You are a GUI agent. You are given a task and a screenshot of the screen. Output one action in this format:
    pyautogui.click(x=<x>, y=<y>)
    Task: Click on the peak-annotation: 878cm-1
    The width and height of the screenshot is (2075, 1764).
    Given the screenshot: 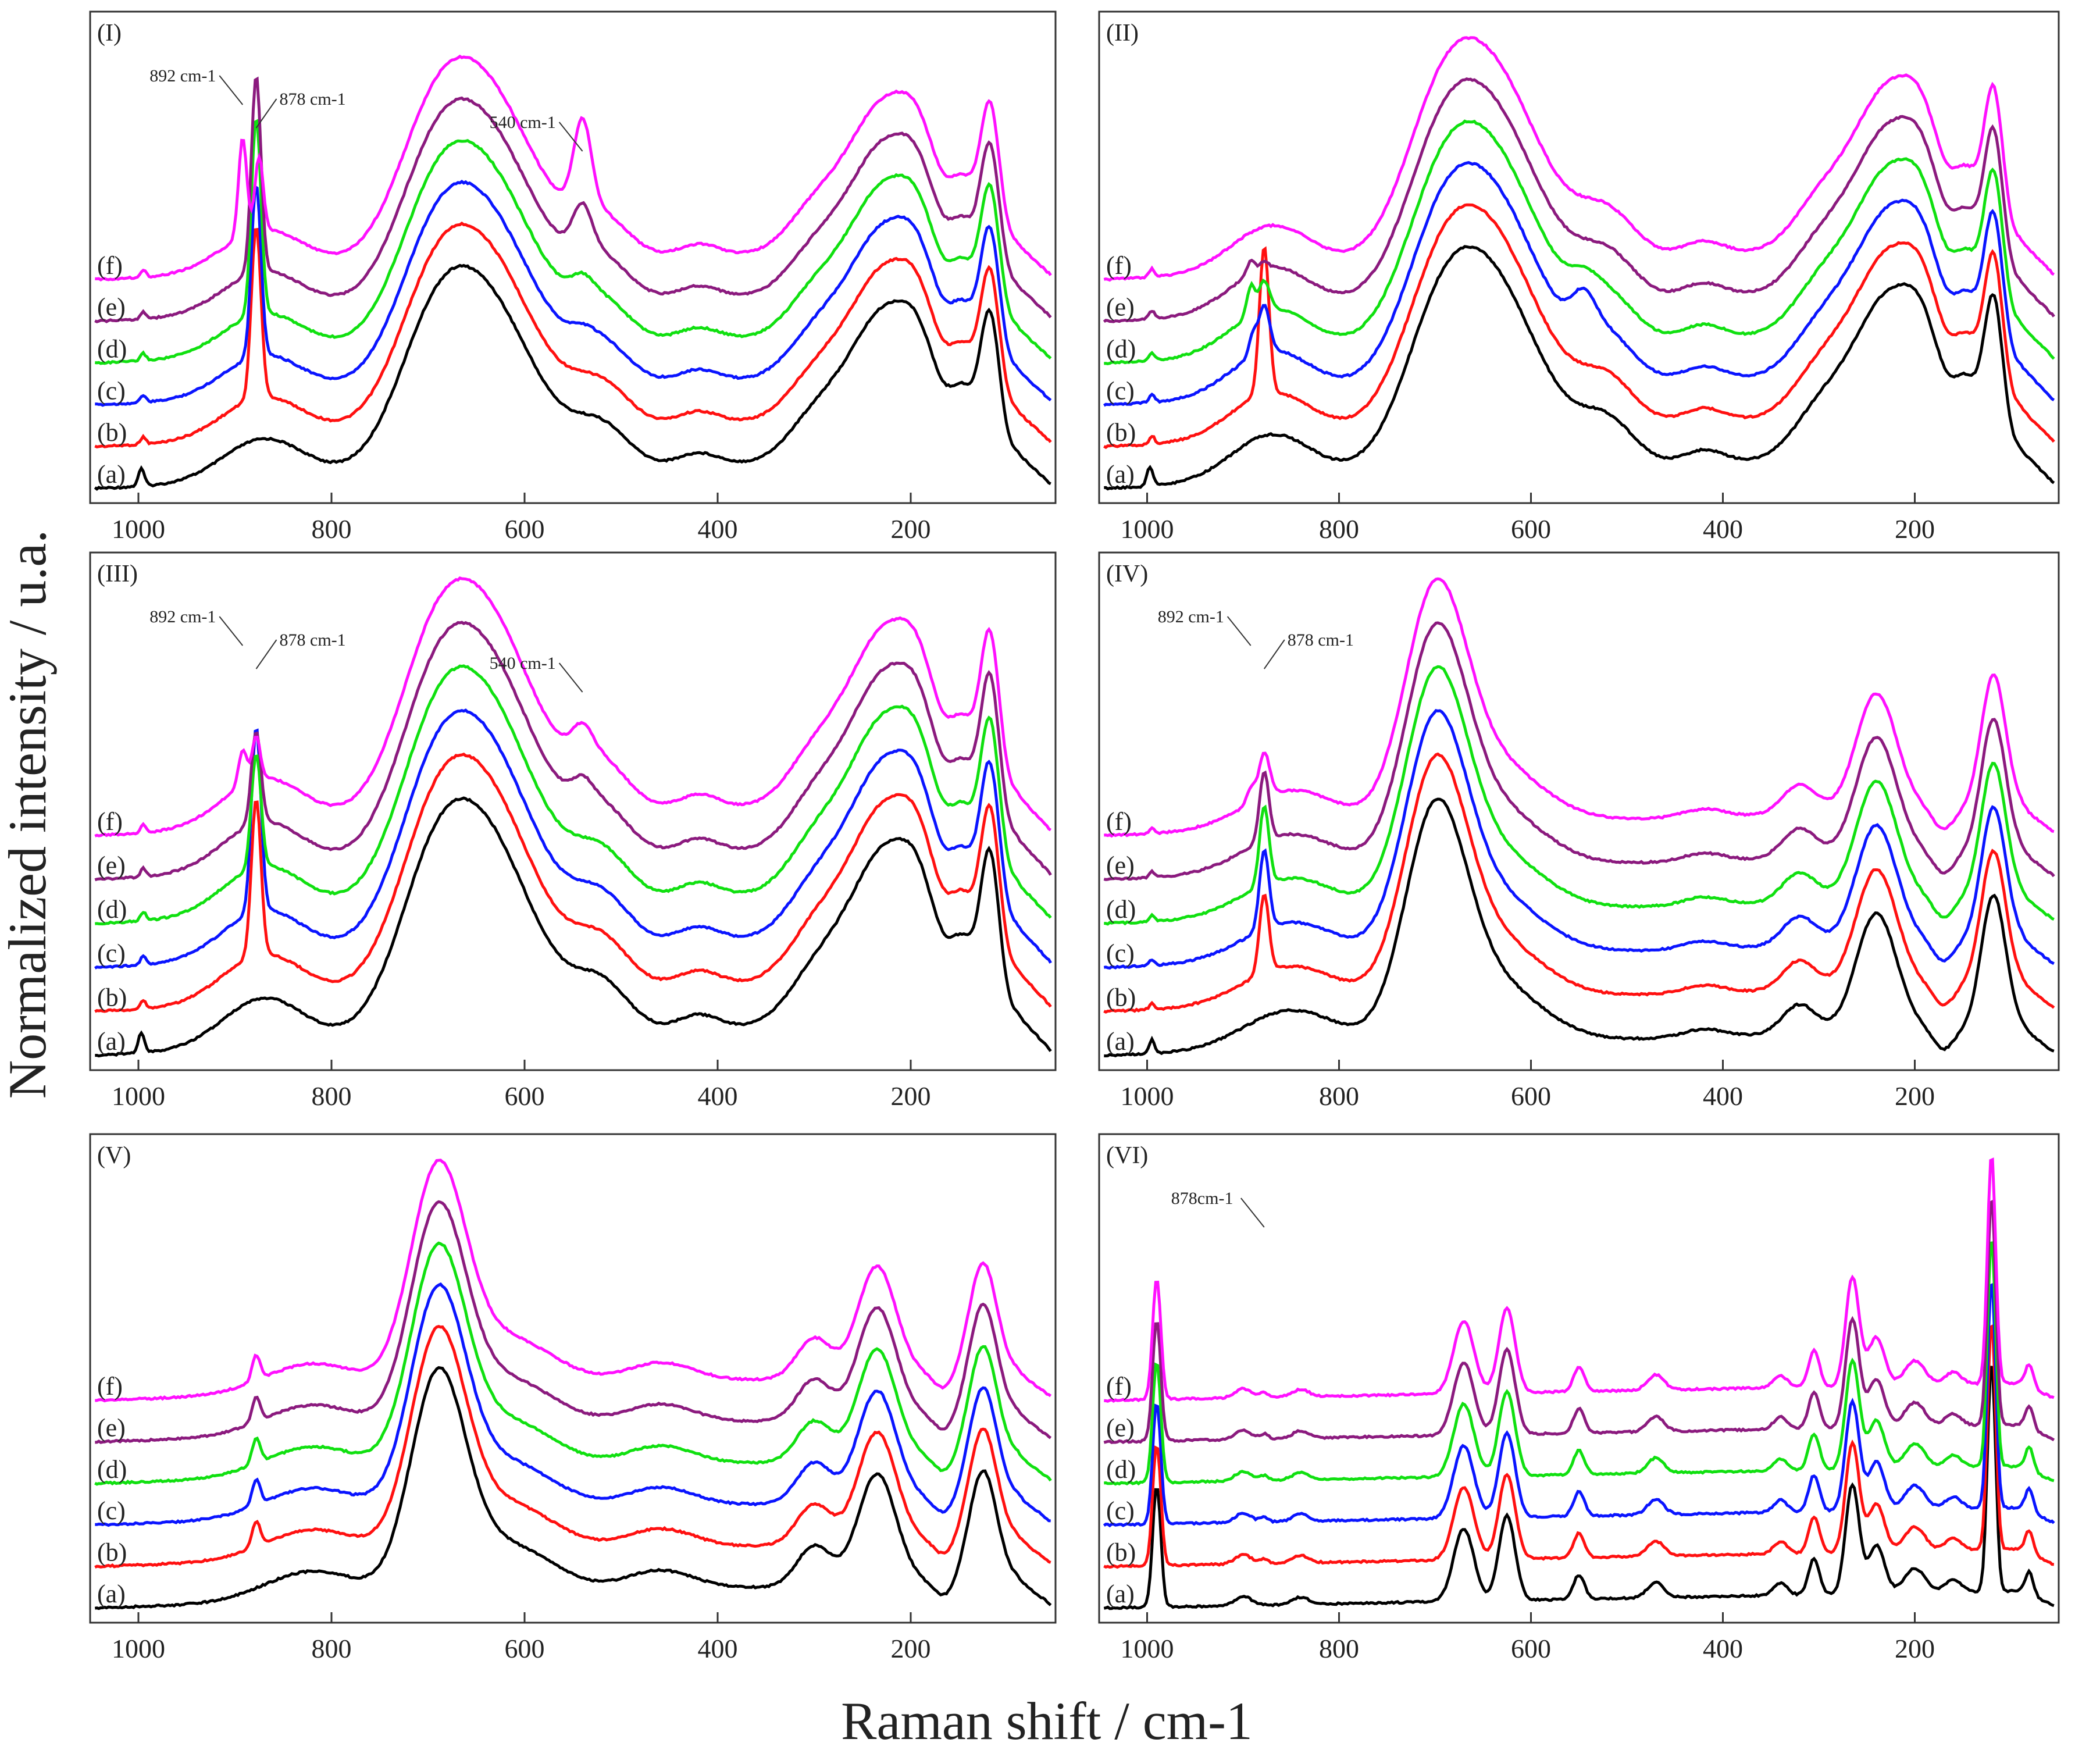 What is the action you would take?
    pyautogui.click(x=1202, y=1198)
    